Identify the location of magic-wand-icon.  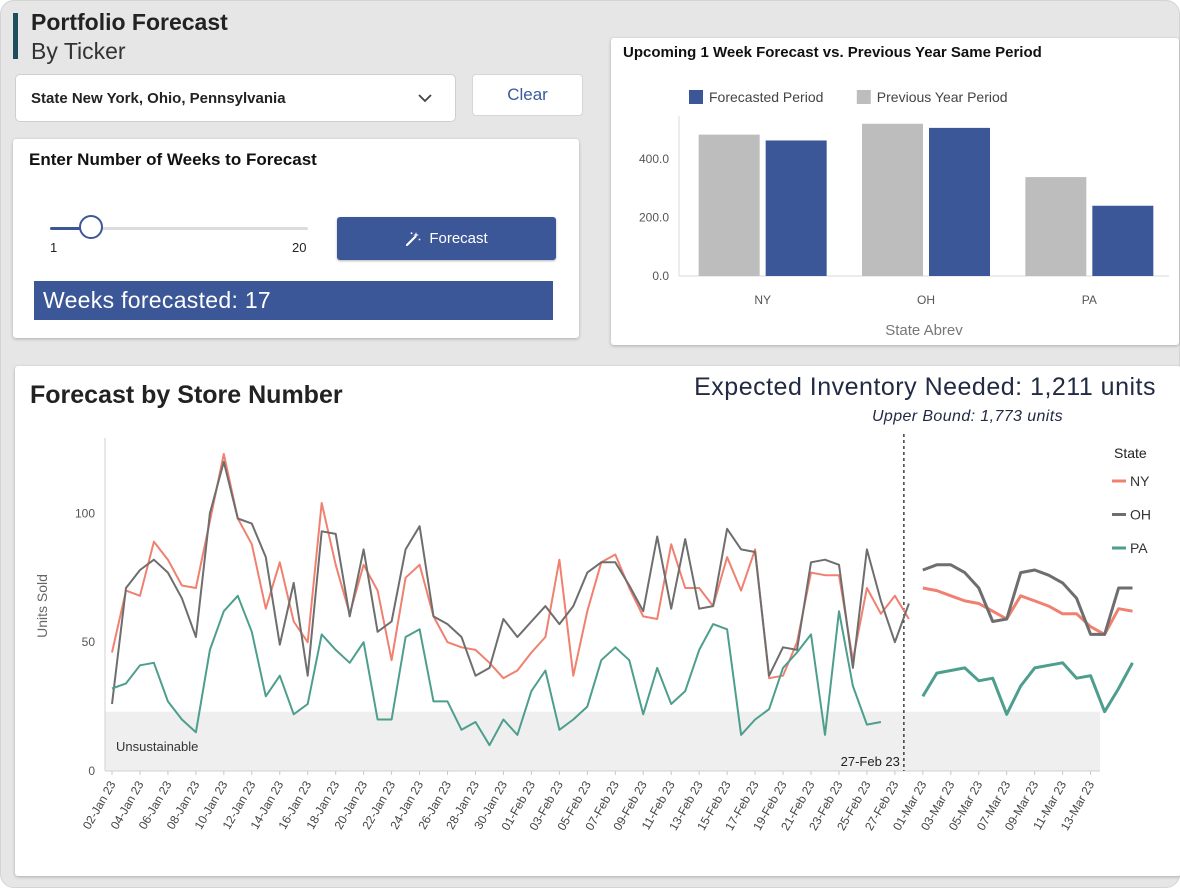
(413, 238).